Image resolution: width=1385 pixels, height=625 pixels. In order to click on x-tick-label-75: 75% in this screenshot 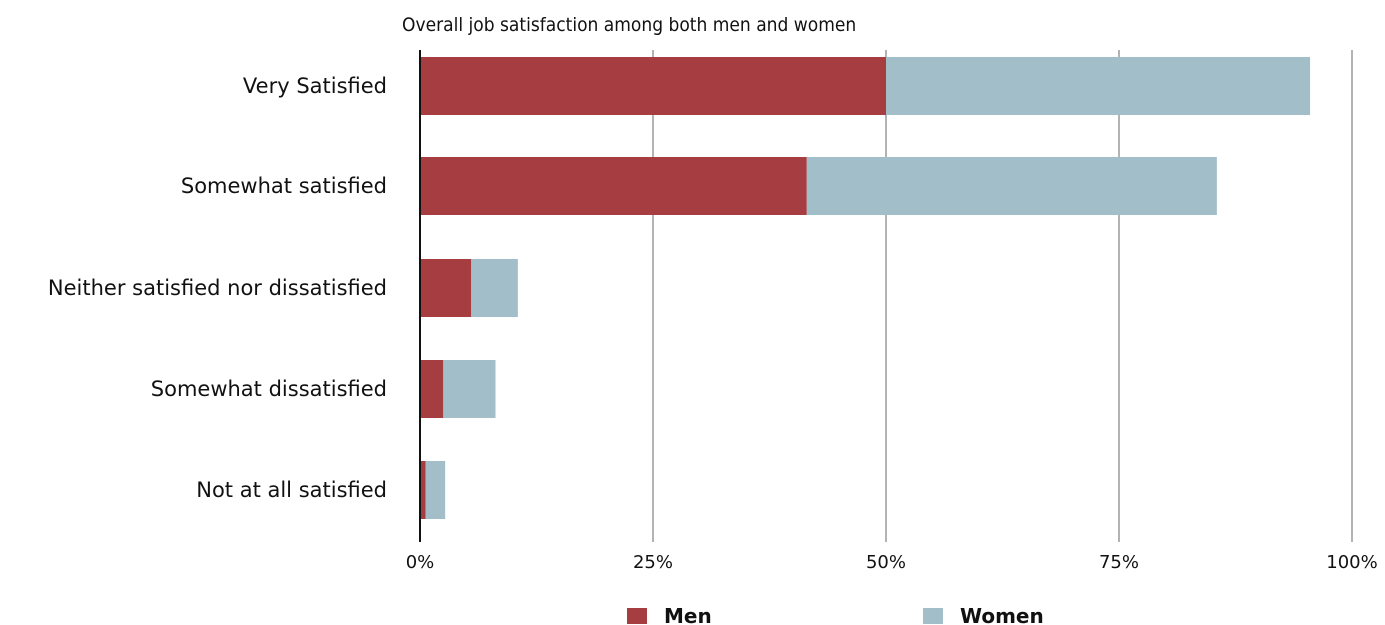, I will do `click(1119, 562)`.